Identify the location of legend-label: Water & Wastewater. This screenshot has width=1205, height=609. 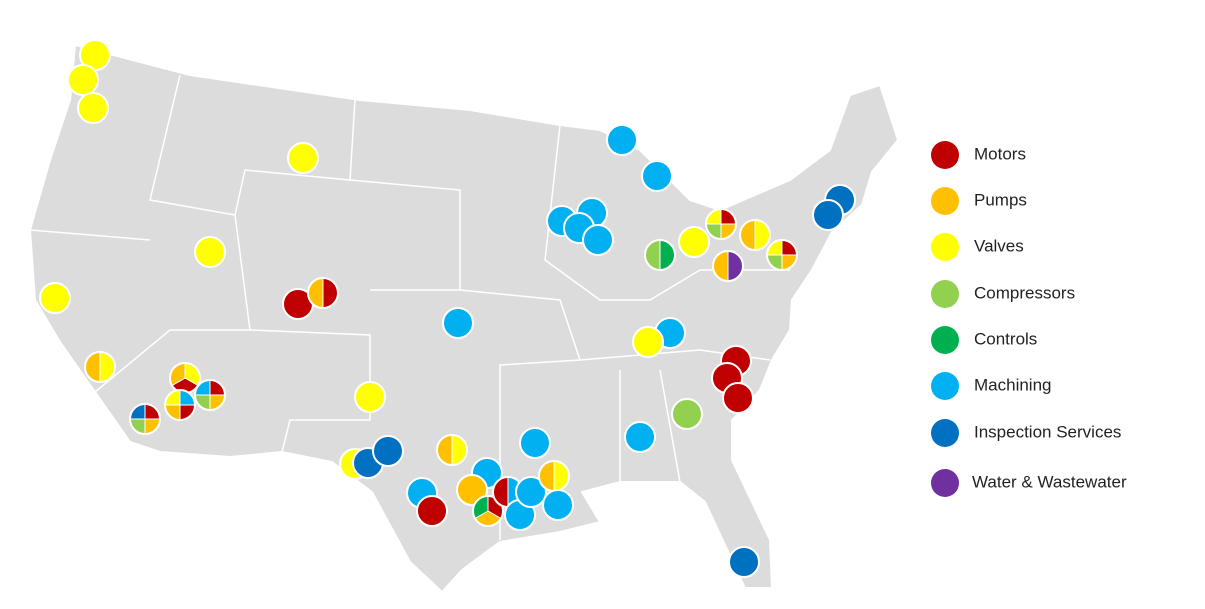
(1049, 481).